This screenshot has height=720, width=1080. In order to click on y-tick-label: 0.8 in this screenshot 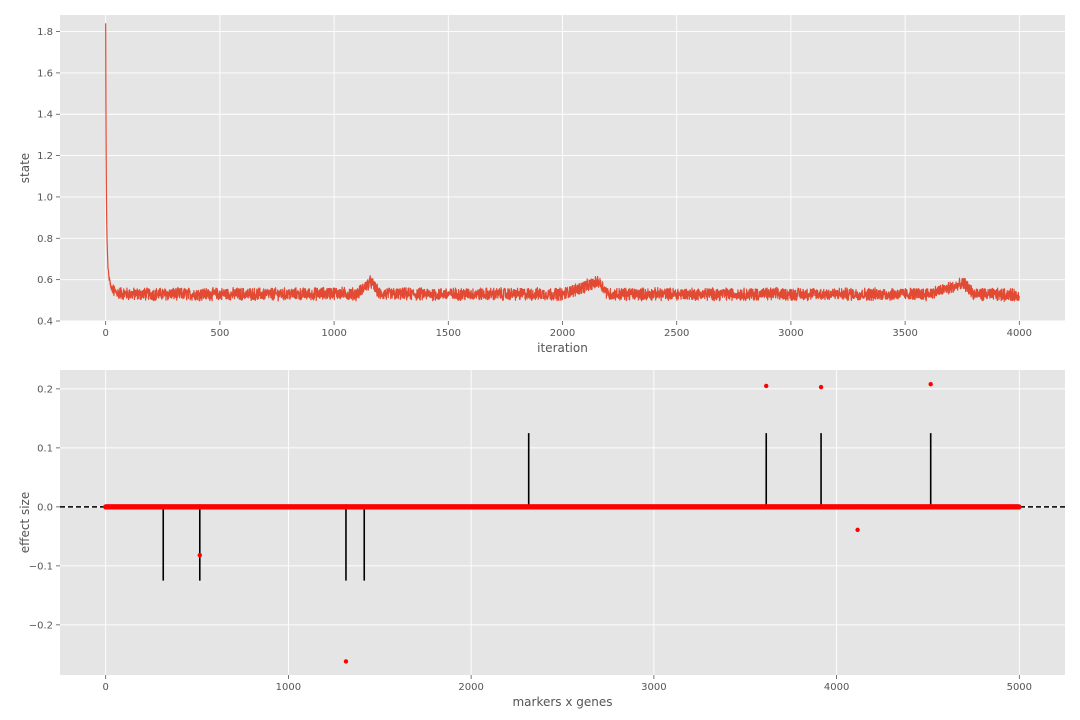, I will do `click(45, 239)`.